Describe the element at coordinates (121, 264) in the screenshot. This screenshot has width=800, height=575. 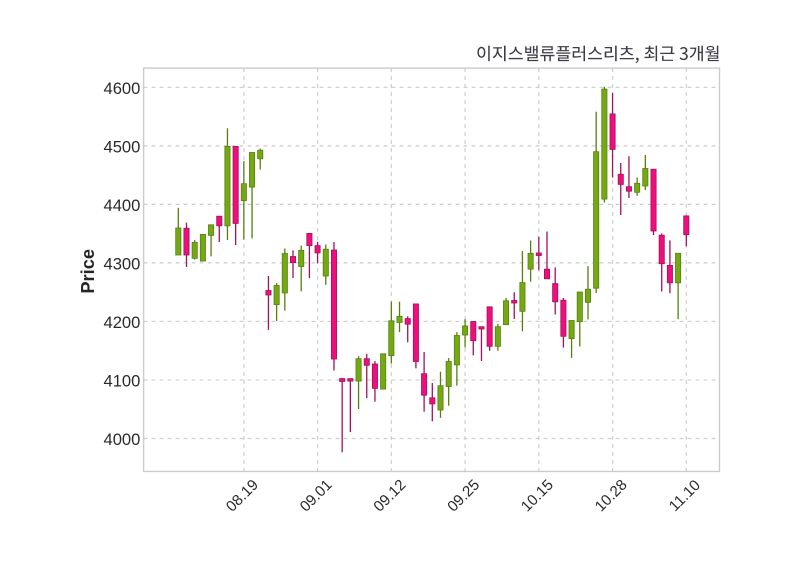
I see `svg-text: 4300` at that location.